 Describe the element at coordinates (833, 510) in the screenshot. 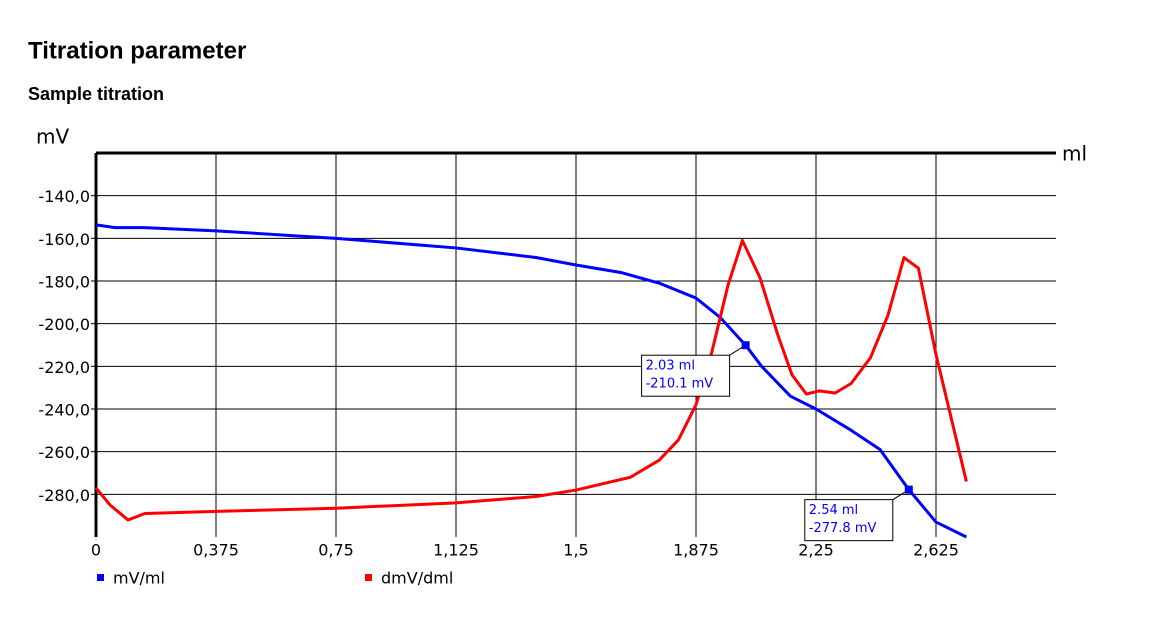

I see `annotation-text: 2.54 ml` at that location.